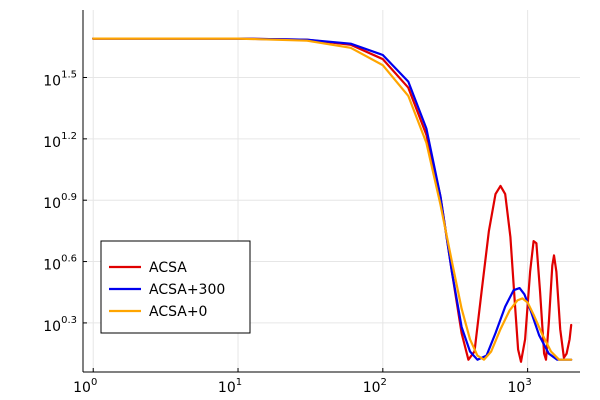 The height and width of the screenshot is (400, 600). Describe the element at coordinates (187, 290) in the screenshot. I see `legend-label: ACSA+300` at that location.